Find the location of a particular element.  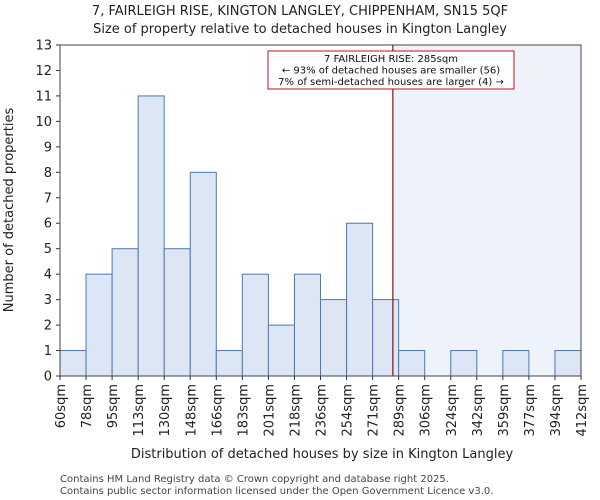

x-tick-label: 95sqm is located at coordinates (113, 406).